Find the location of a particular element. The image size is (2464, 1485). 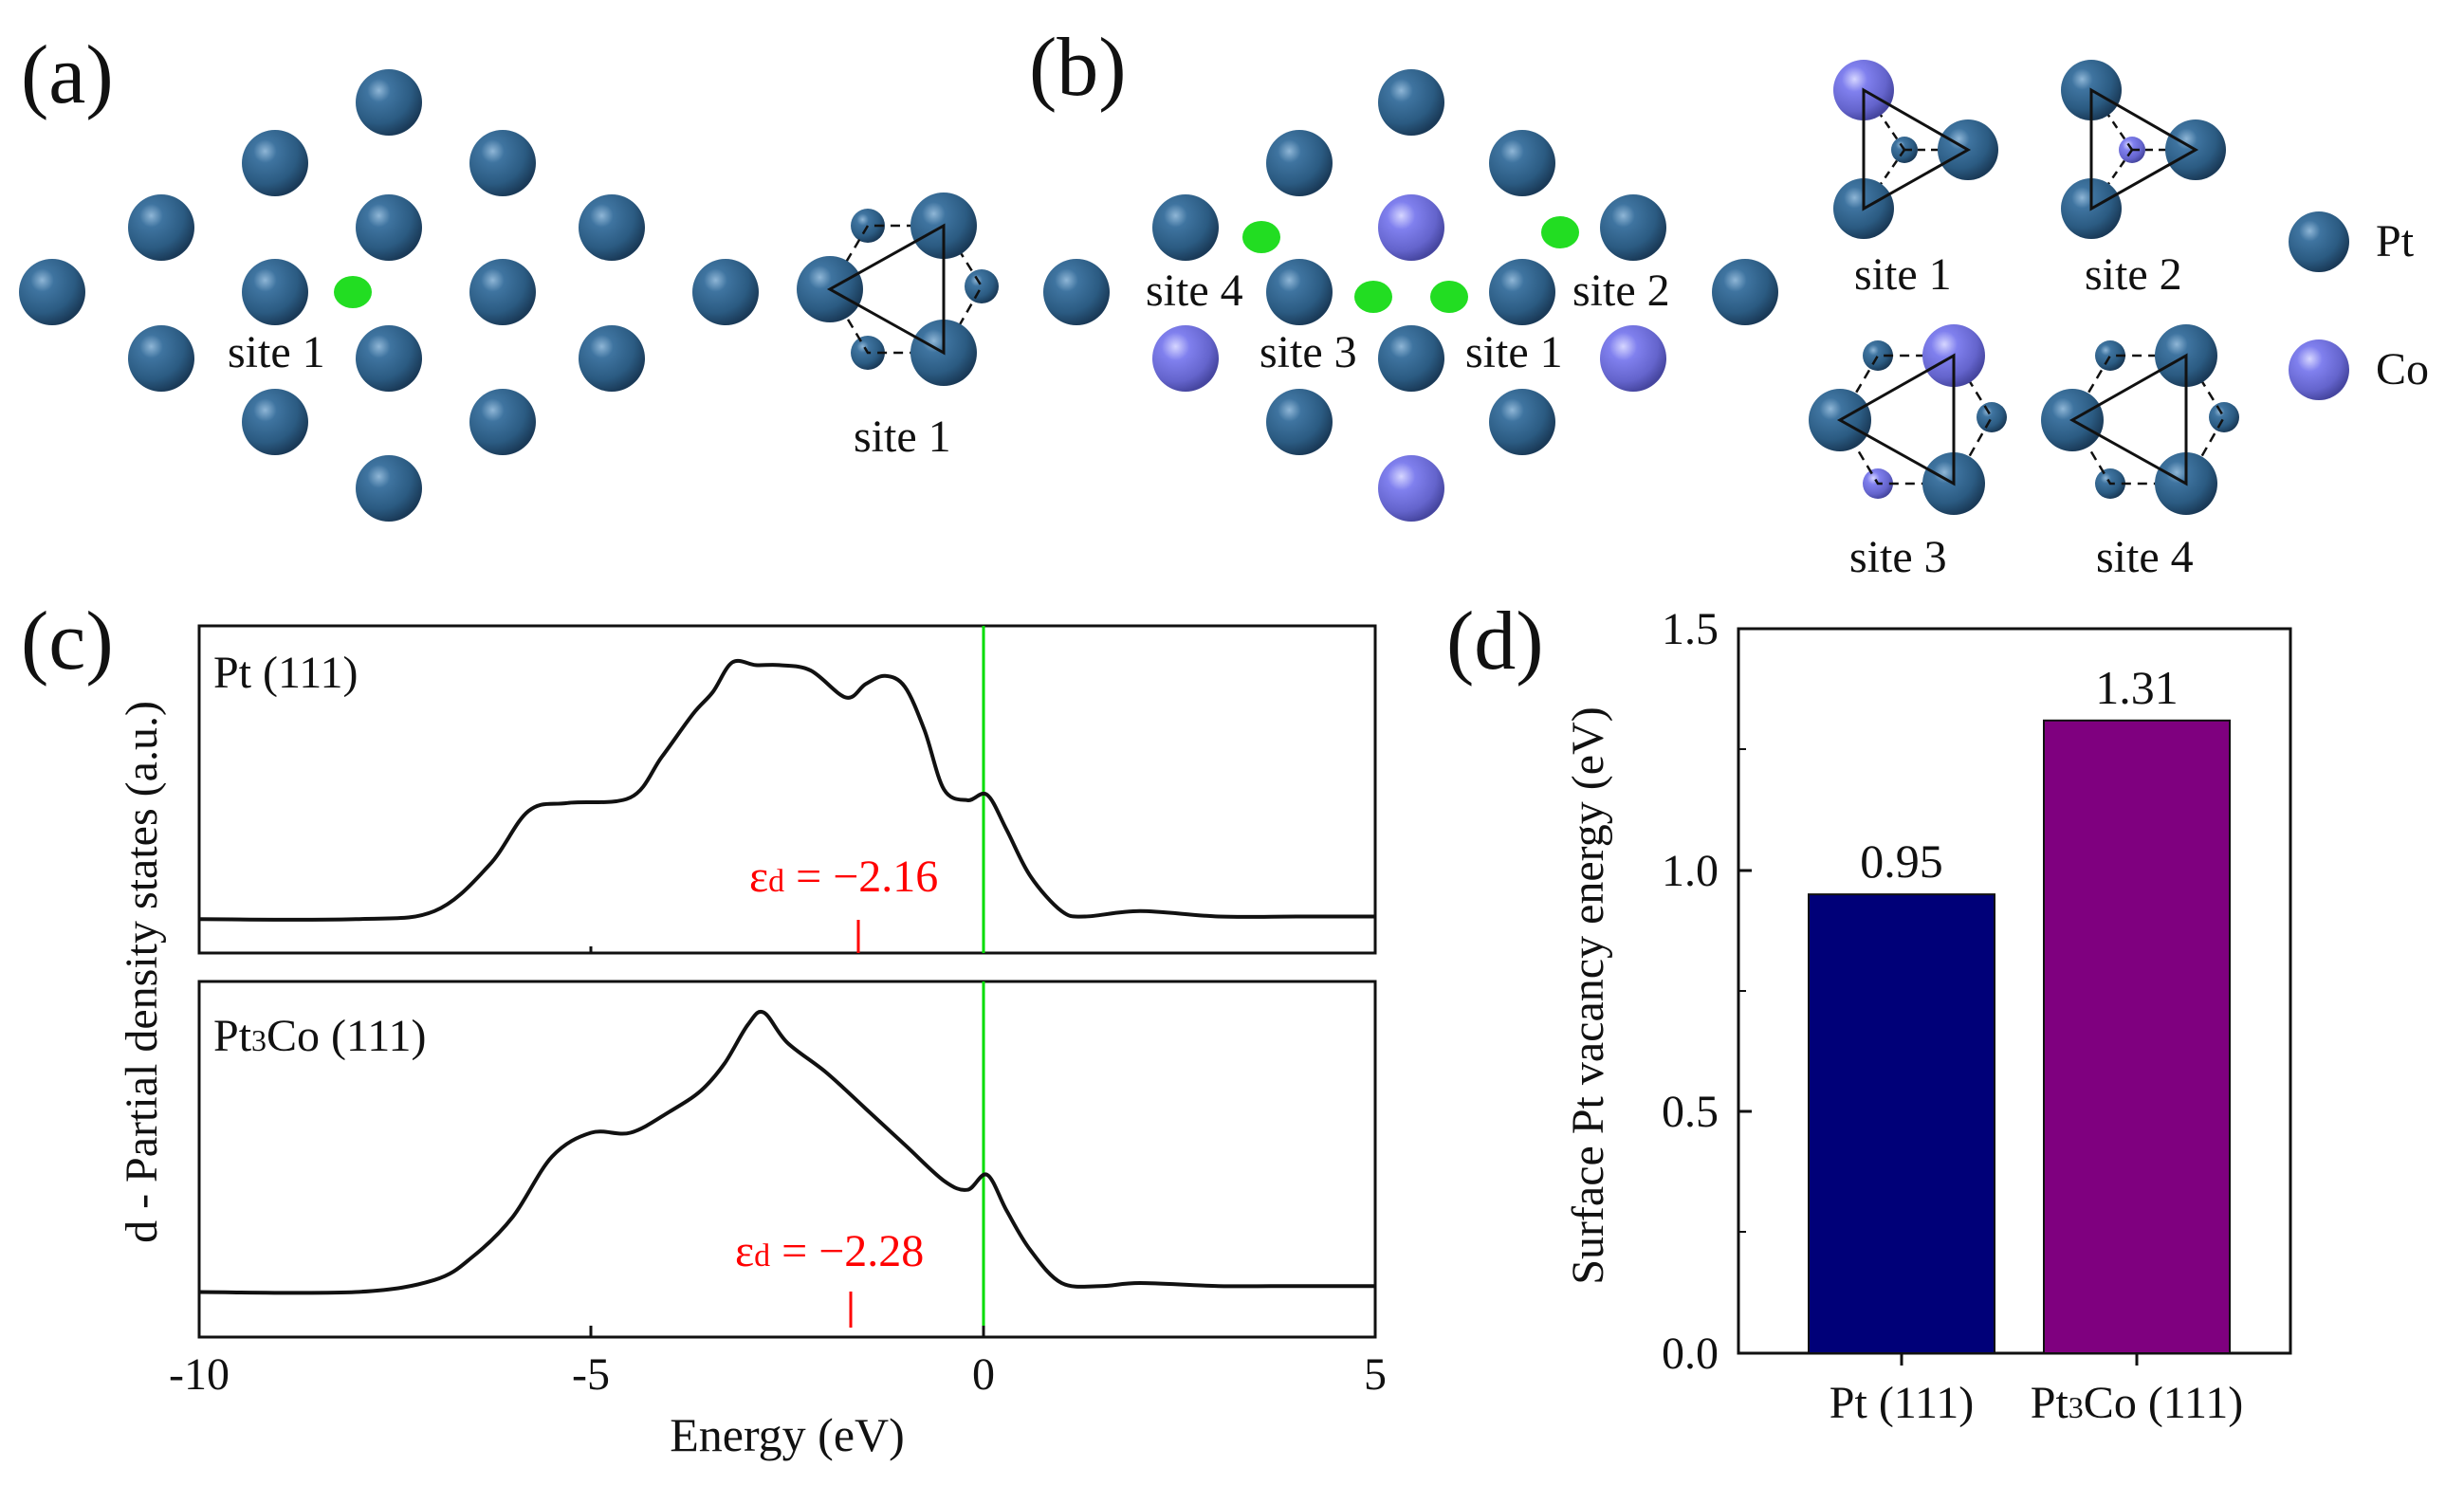

panel-b-atom-grid is located at coordinates (1410, 295).